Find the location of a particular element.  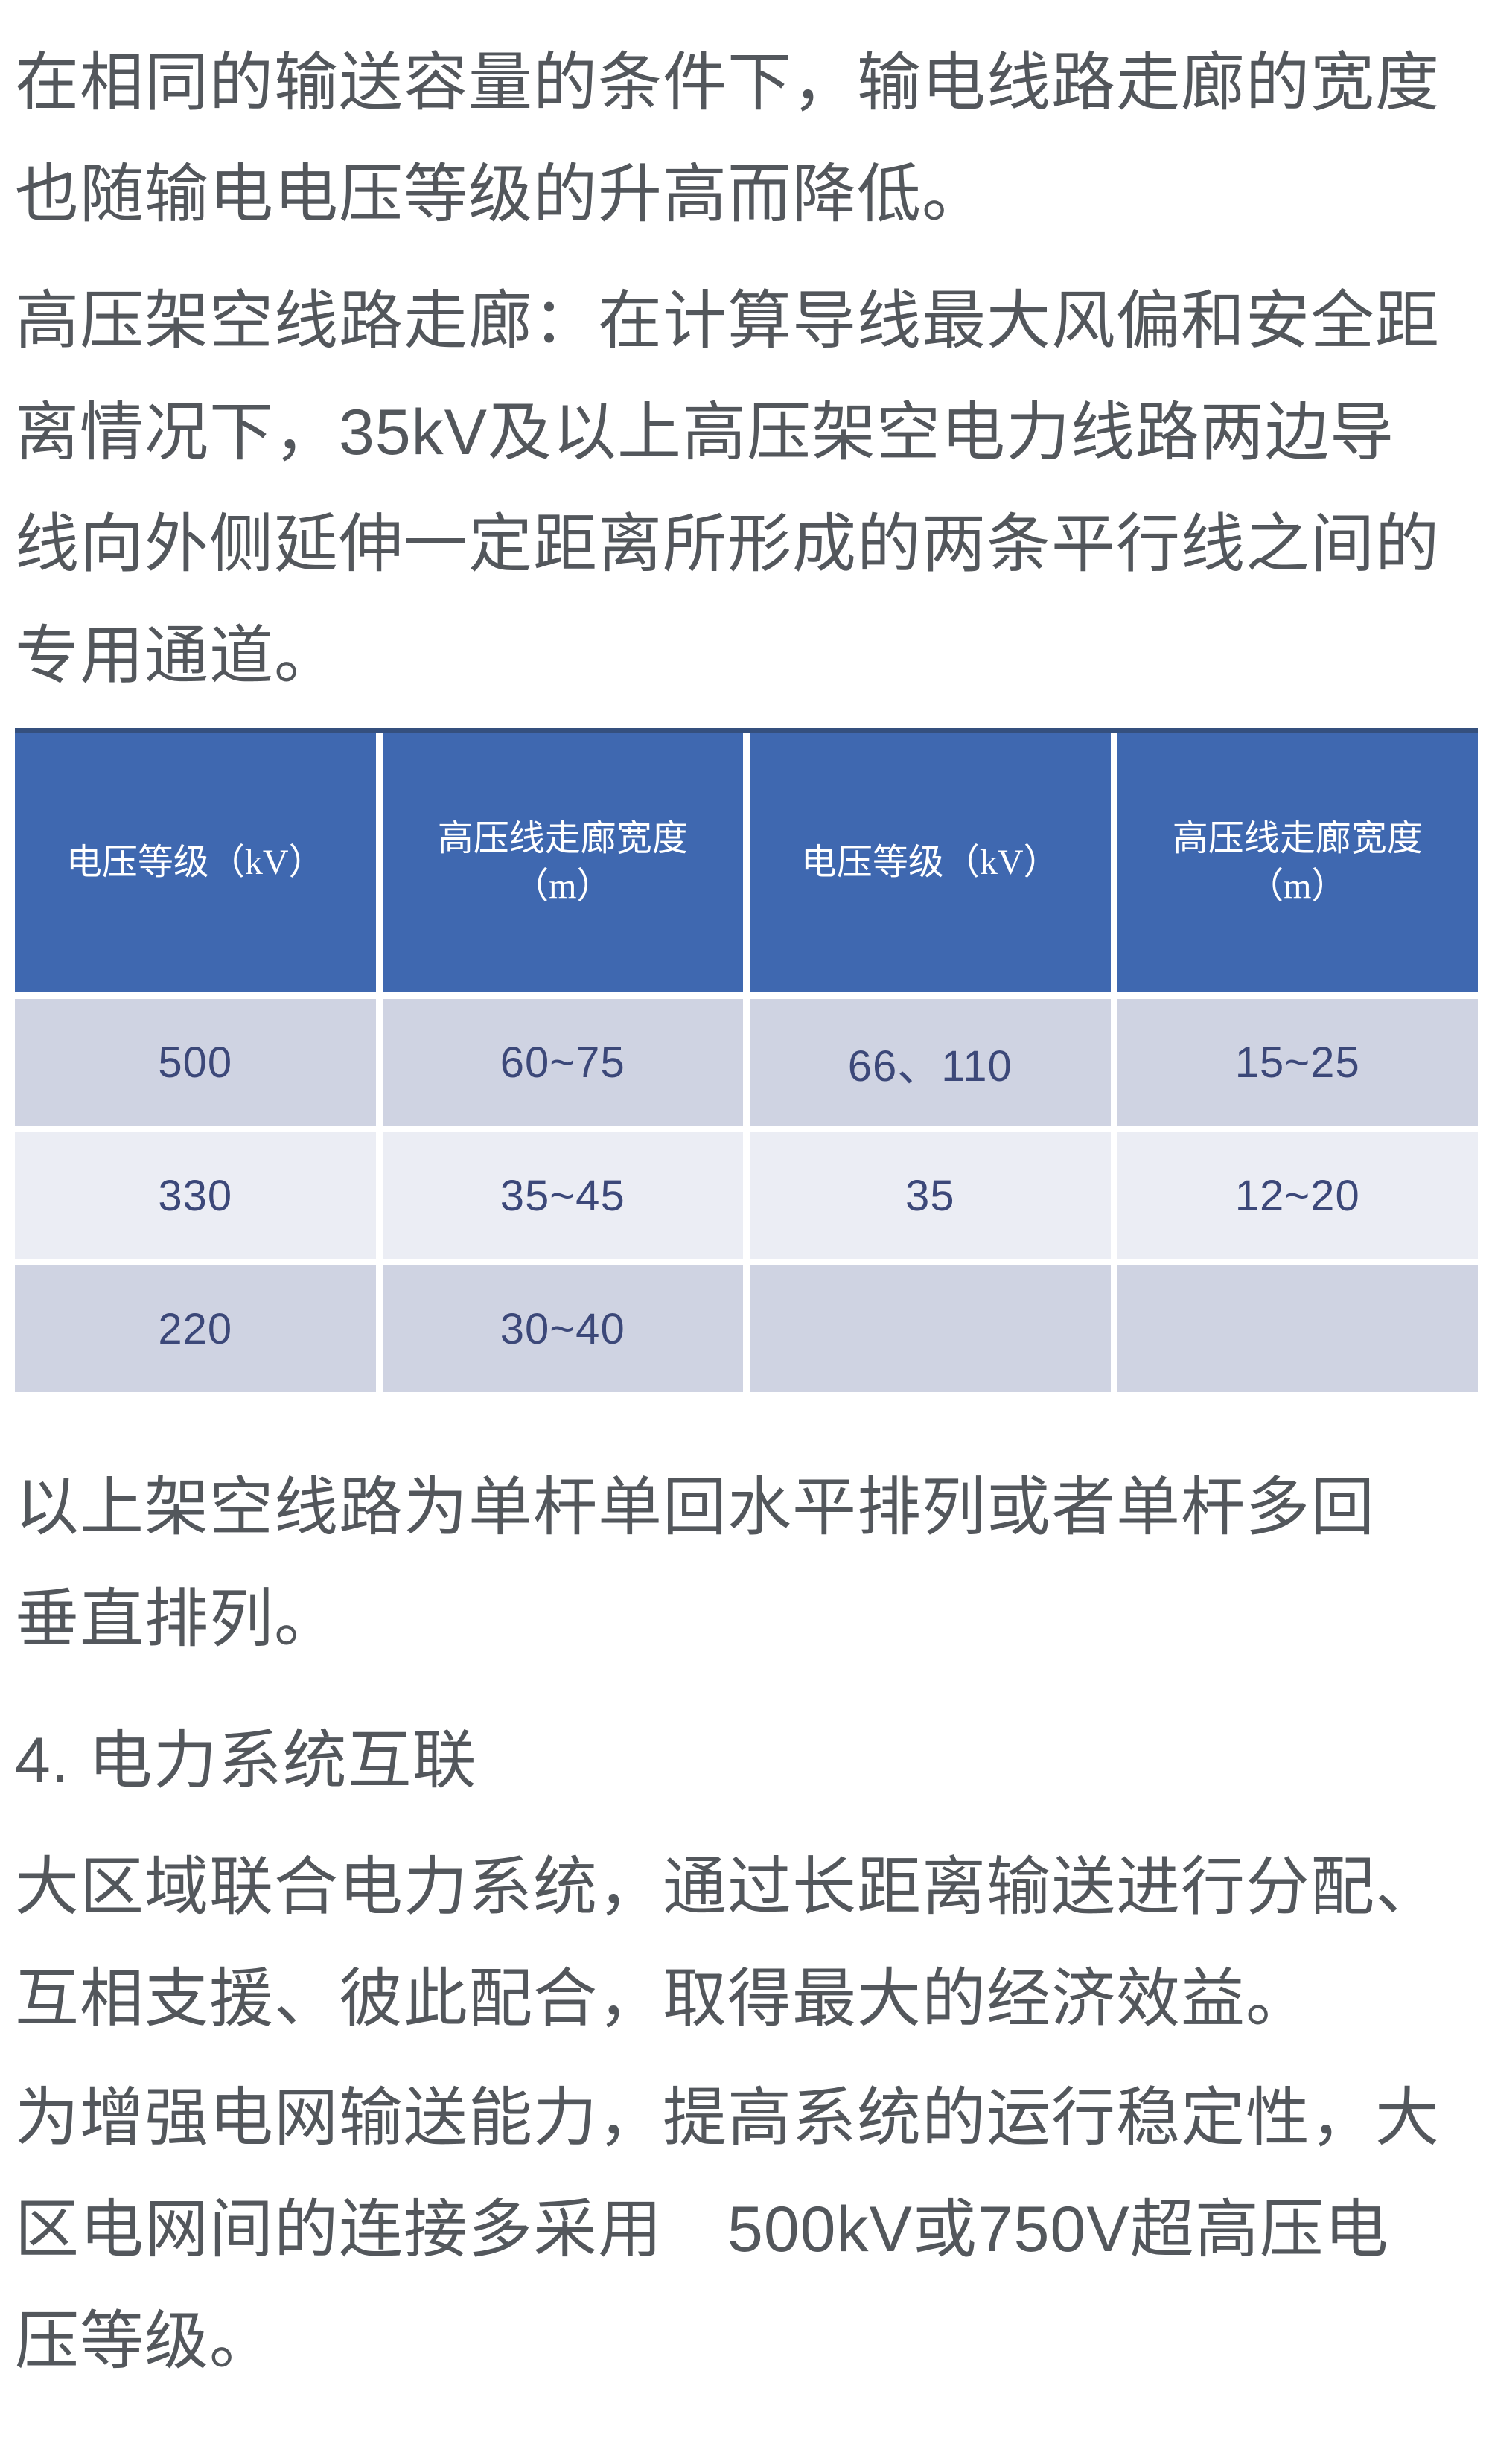

table-cell: 220 is located at coordinates (195, 1329).